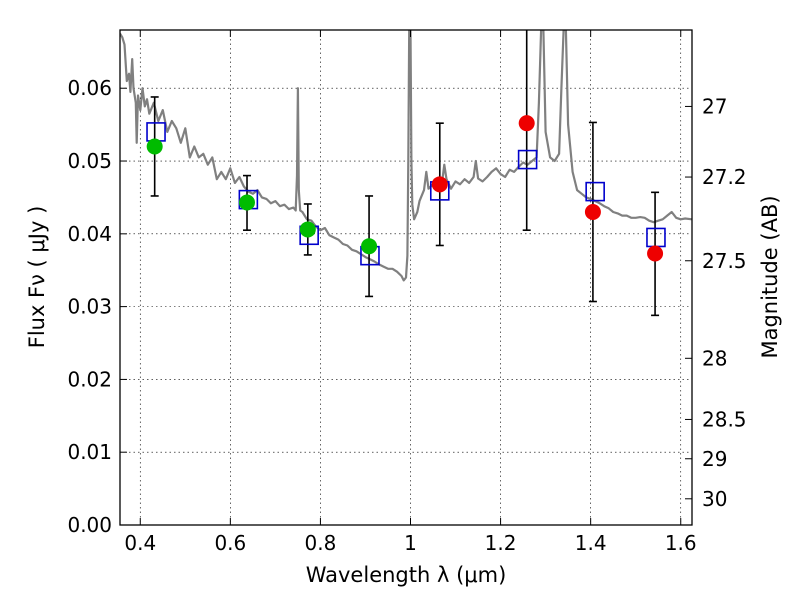 The height and width of the screenshot is (600, 800). I want to click on y-axis: 0.00 0.01 0.02 0.03 0.04 0.05 0.06, so click(97, 306).